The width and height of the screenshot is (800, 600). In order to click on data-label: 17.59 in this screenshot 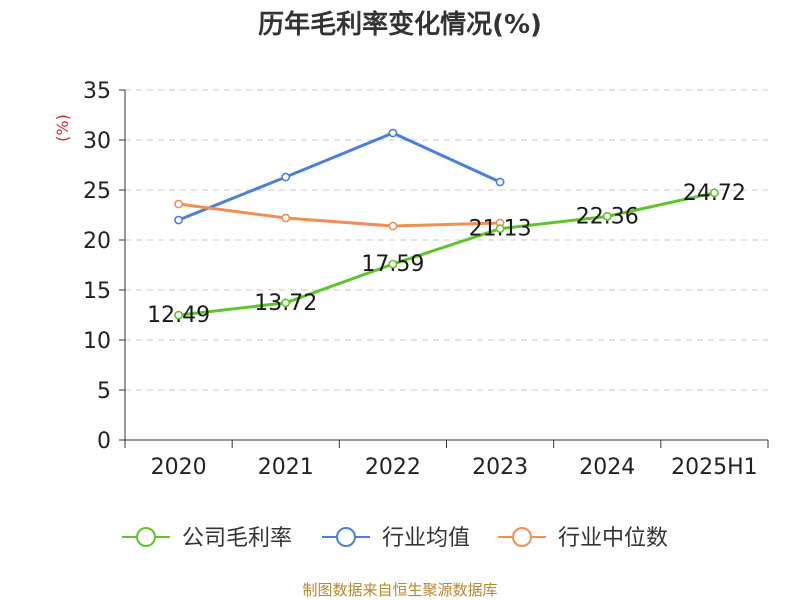, I will do `click(392, 264)`.